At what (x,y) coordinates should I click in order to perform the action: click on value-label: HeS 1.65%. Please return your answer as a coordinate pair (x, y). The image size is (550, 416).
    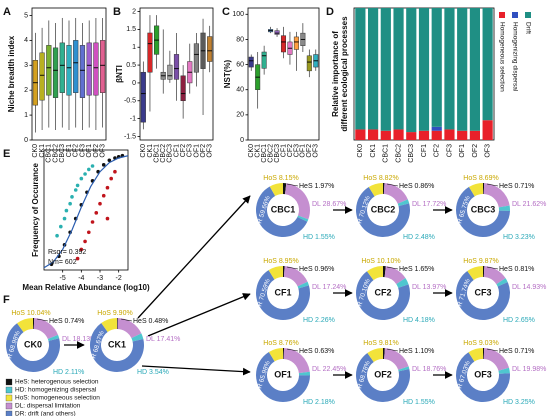
    Looking at the image, I should click on (416, 269).